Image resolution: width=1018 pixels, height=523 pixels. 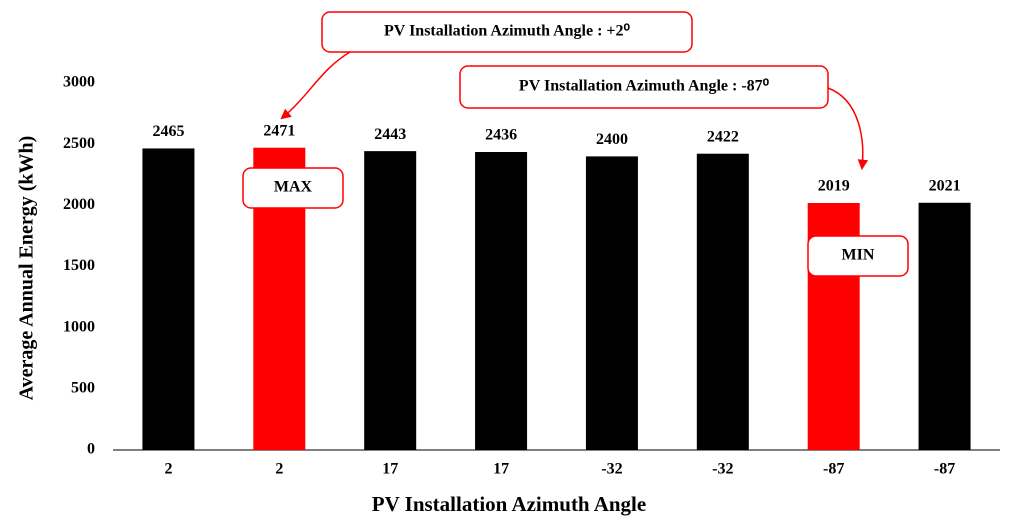 I want to click on value-label: 2465, so click(x=168, y=131).